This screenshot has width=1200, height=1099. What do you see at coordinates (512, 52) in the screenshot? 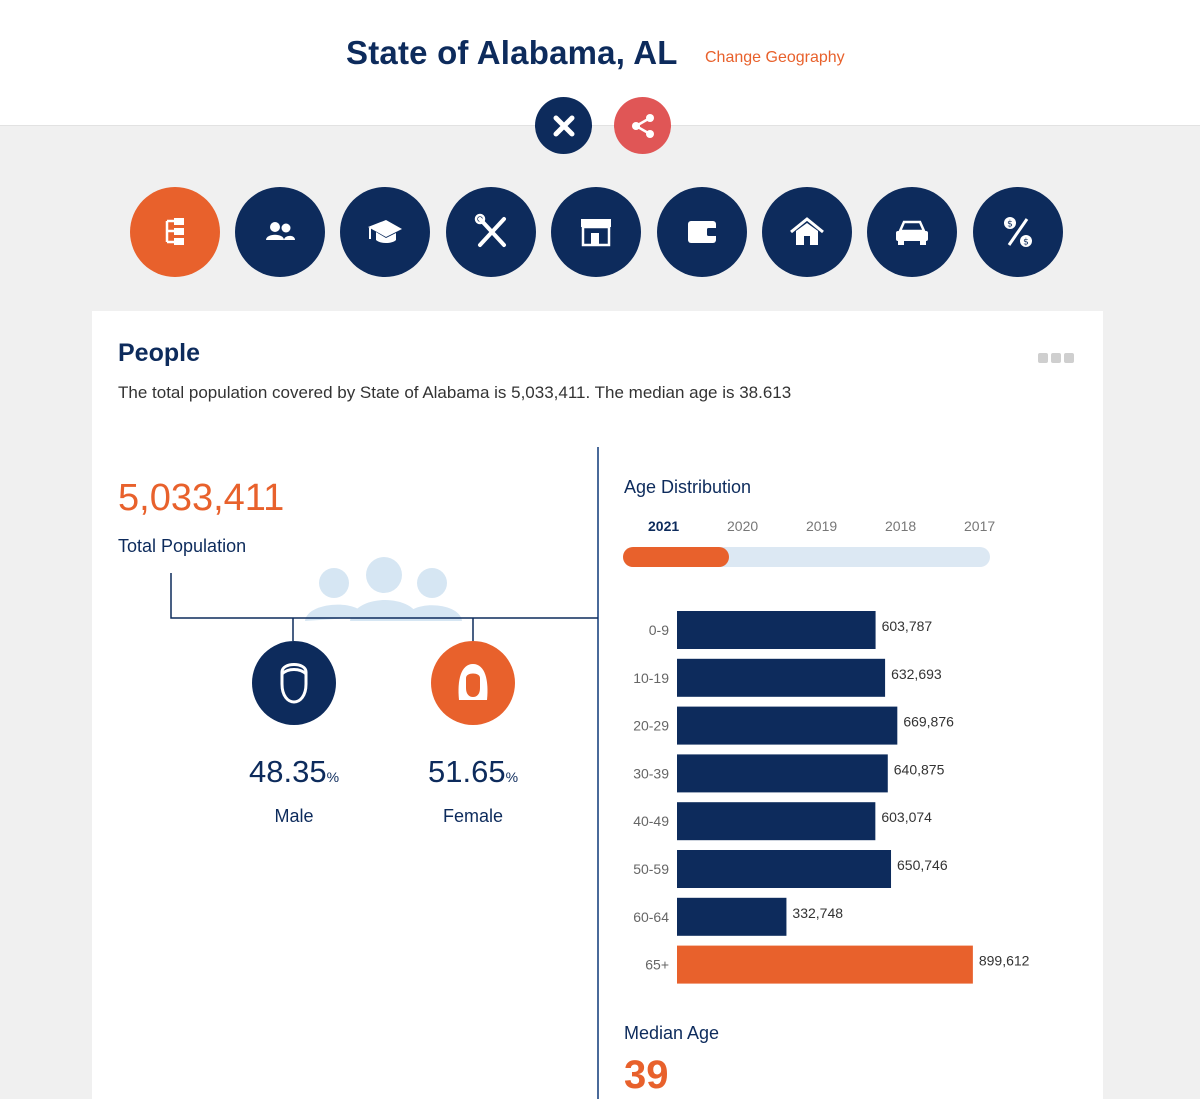
I see `page-title: State of Alabama, AL` at bounding box center [512, 52].